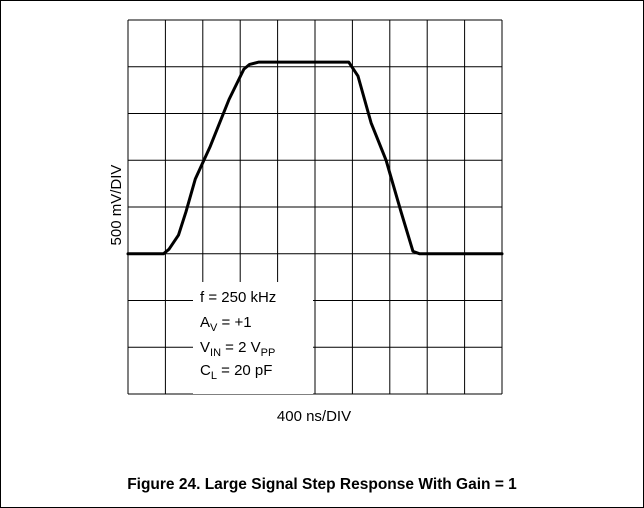  I want to click on y-axis-label: 500 mV/DIV, so click(116, 205).